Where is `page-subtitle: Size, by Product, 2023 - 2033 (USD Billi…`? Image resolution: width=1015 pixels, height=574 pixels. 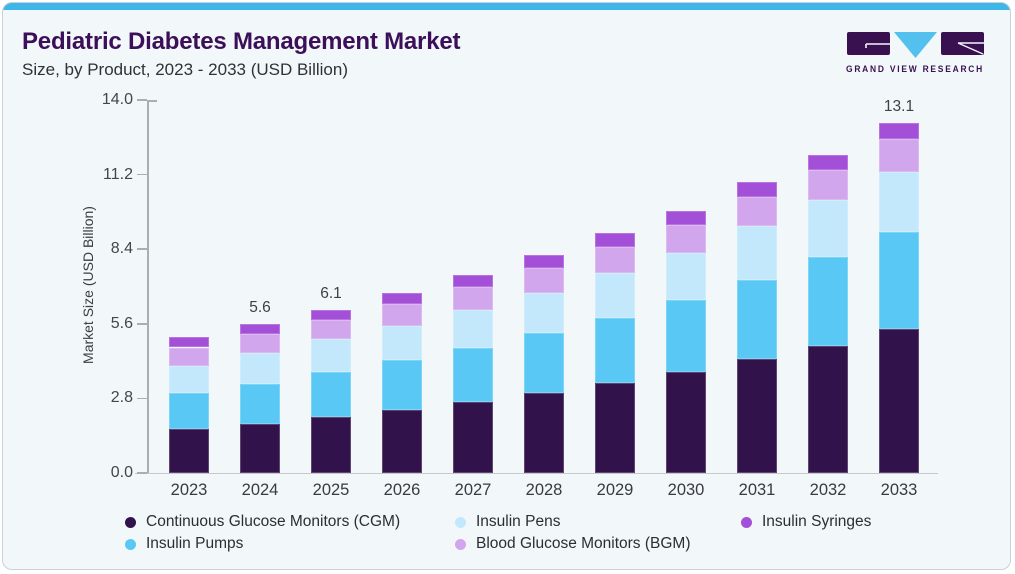 page-subtitle: Size, by Product, 2023 - 2033 (USD Billi… is located at coordinates (185, 69).